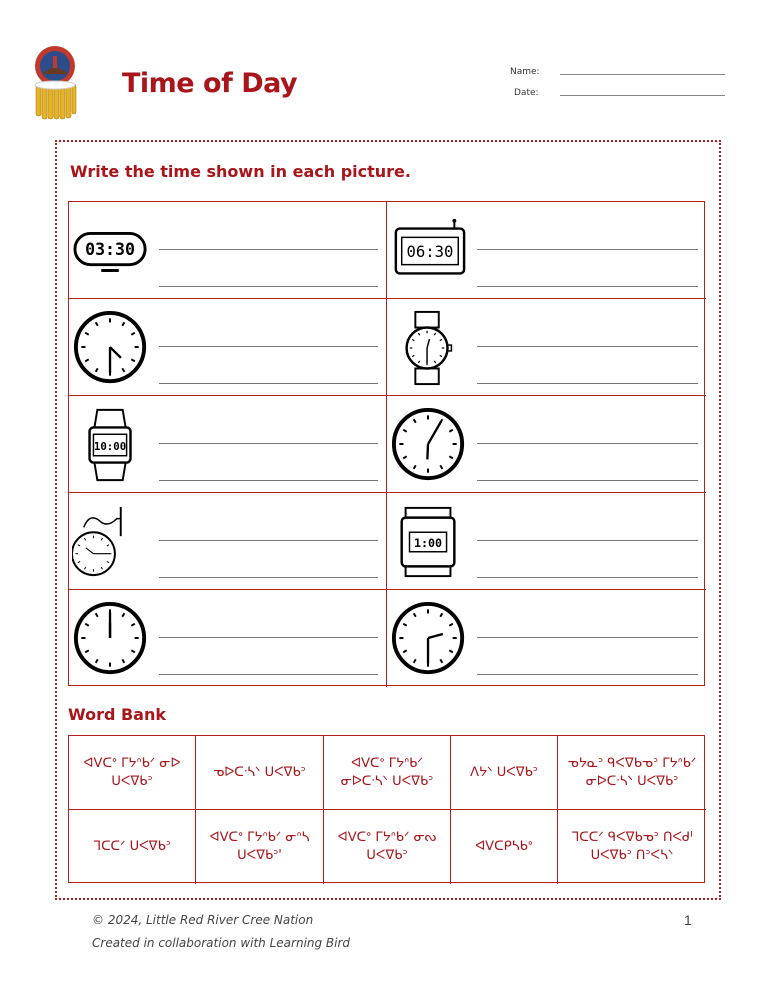 The height and width of the screenshot is (1000, 773). I want to click on page-number: 1, so click(688, 920).